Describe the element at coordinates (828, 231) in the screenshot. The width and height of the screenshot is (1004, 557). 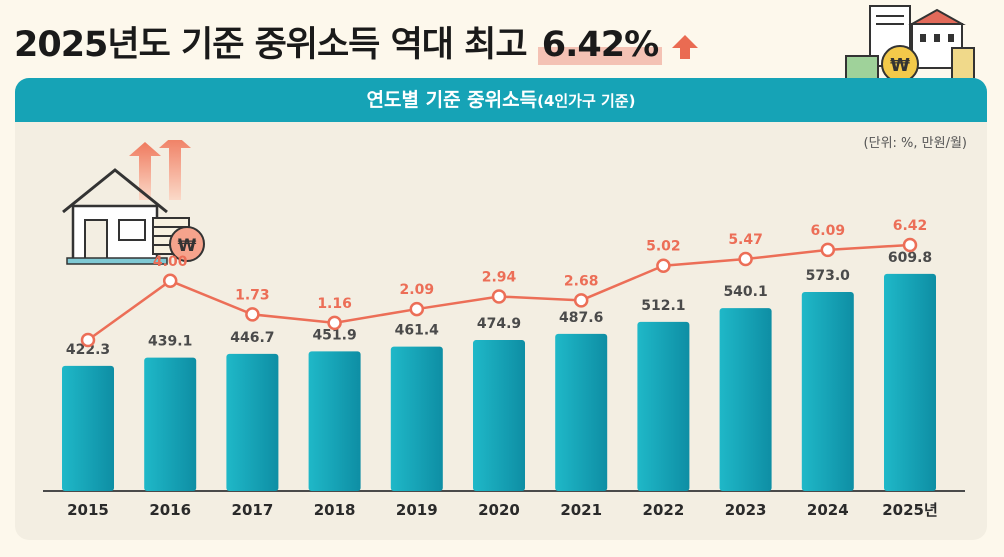
I see `rate-label-2024: 6.09` at that location.